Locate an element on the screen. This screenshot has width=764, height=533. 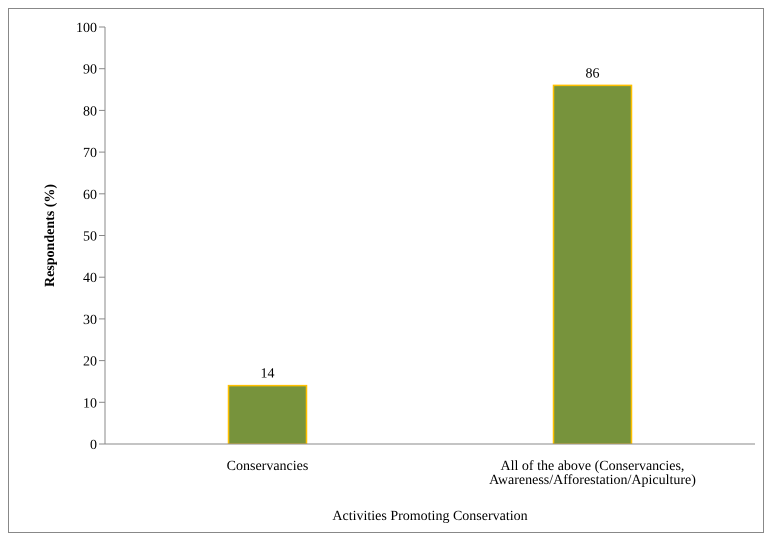
x-axis-title: Activities Promoting Conservation is located at coordinates (430, 516).